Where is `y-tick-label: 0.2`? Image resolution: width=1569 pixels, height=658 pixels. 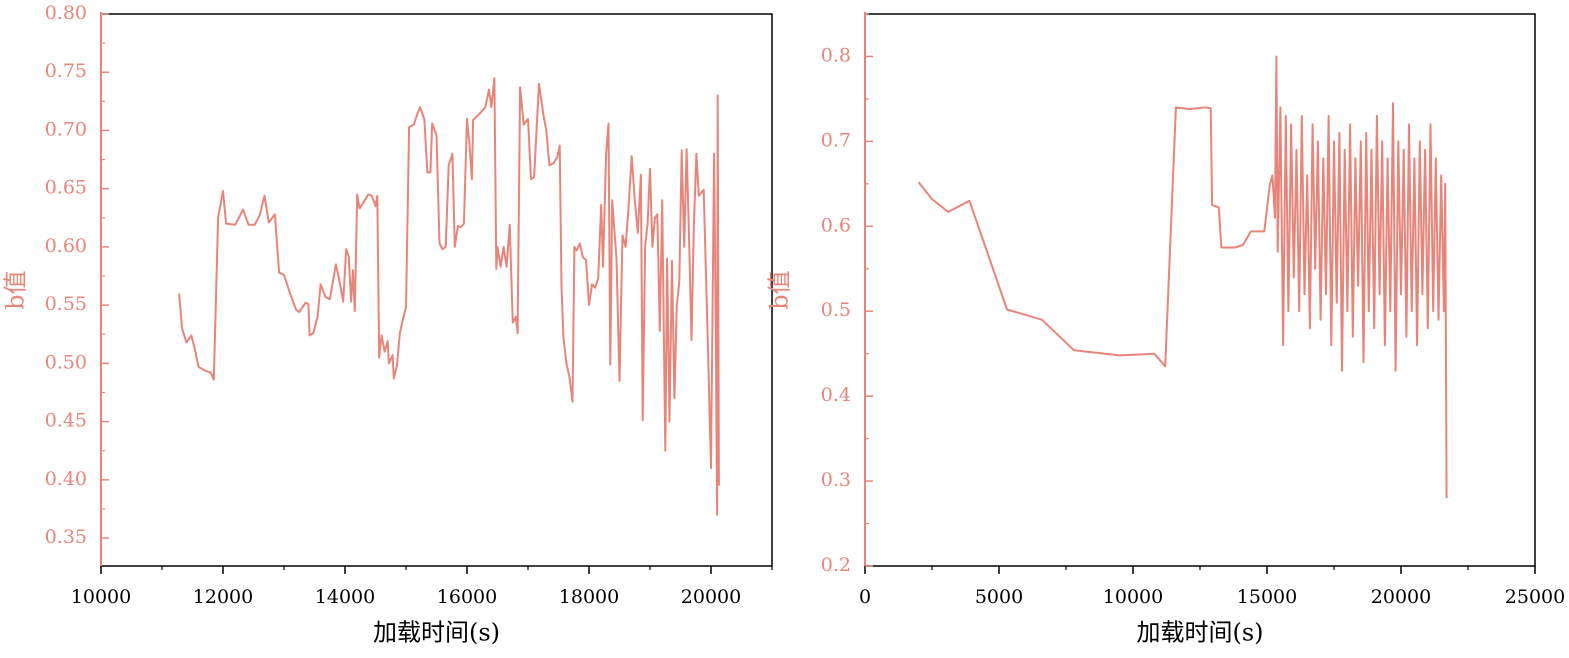 y-tick-label: 0.2 is located at coordinates (836, 565).